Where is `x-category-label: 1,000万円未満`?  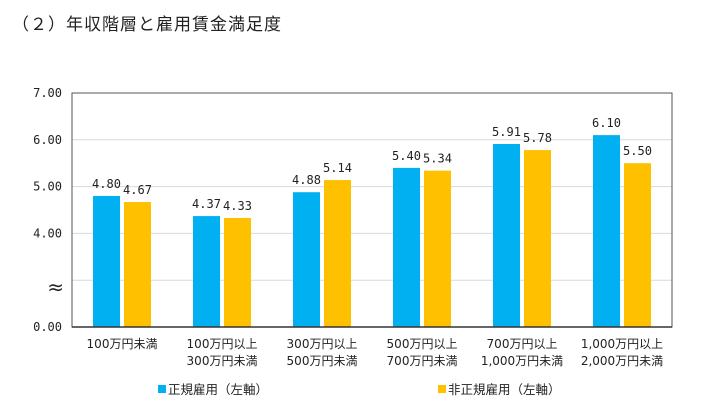
x-category-label: 1,000万円未満 is located at coordinates (522, 361).